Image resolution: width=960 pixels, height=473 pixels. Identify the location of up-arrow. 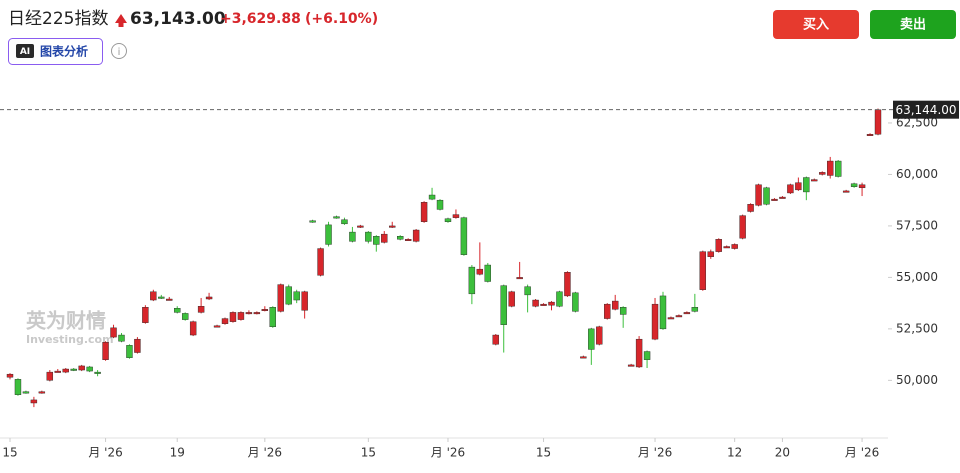
(121, 20).